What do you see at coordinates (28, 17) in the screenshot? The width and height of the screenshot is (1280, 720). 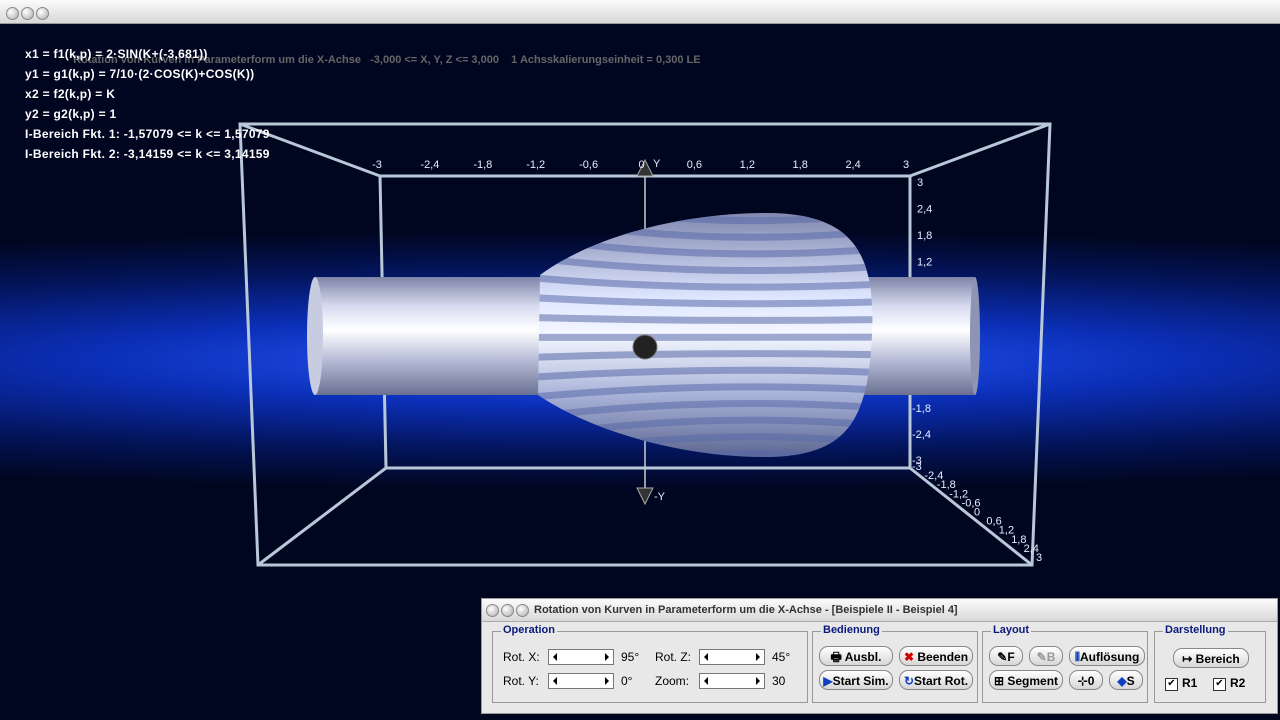 I see `window-controls` at bounding box center [28, 17].